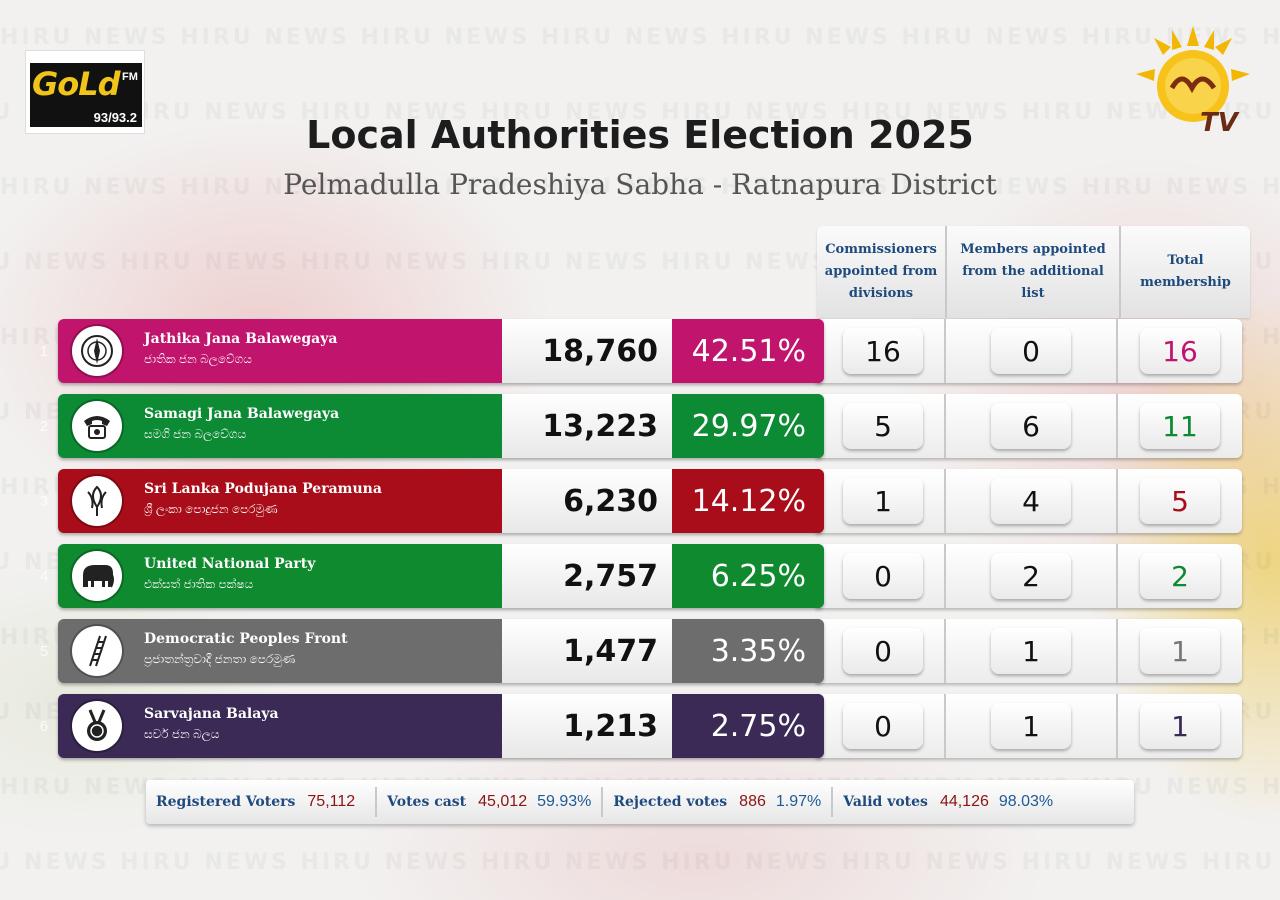  What do you see at coordinates (798, 801) in the screenshot?
I see `stat-percentage: 1.97%` at bounding box center [798, 801].